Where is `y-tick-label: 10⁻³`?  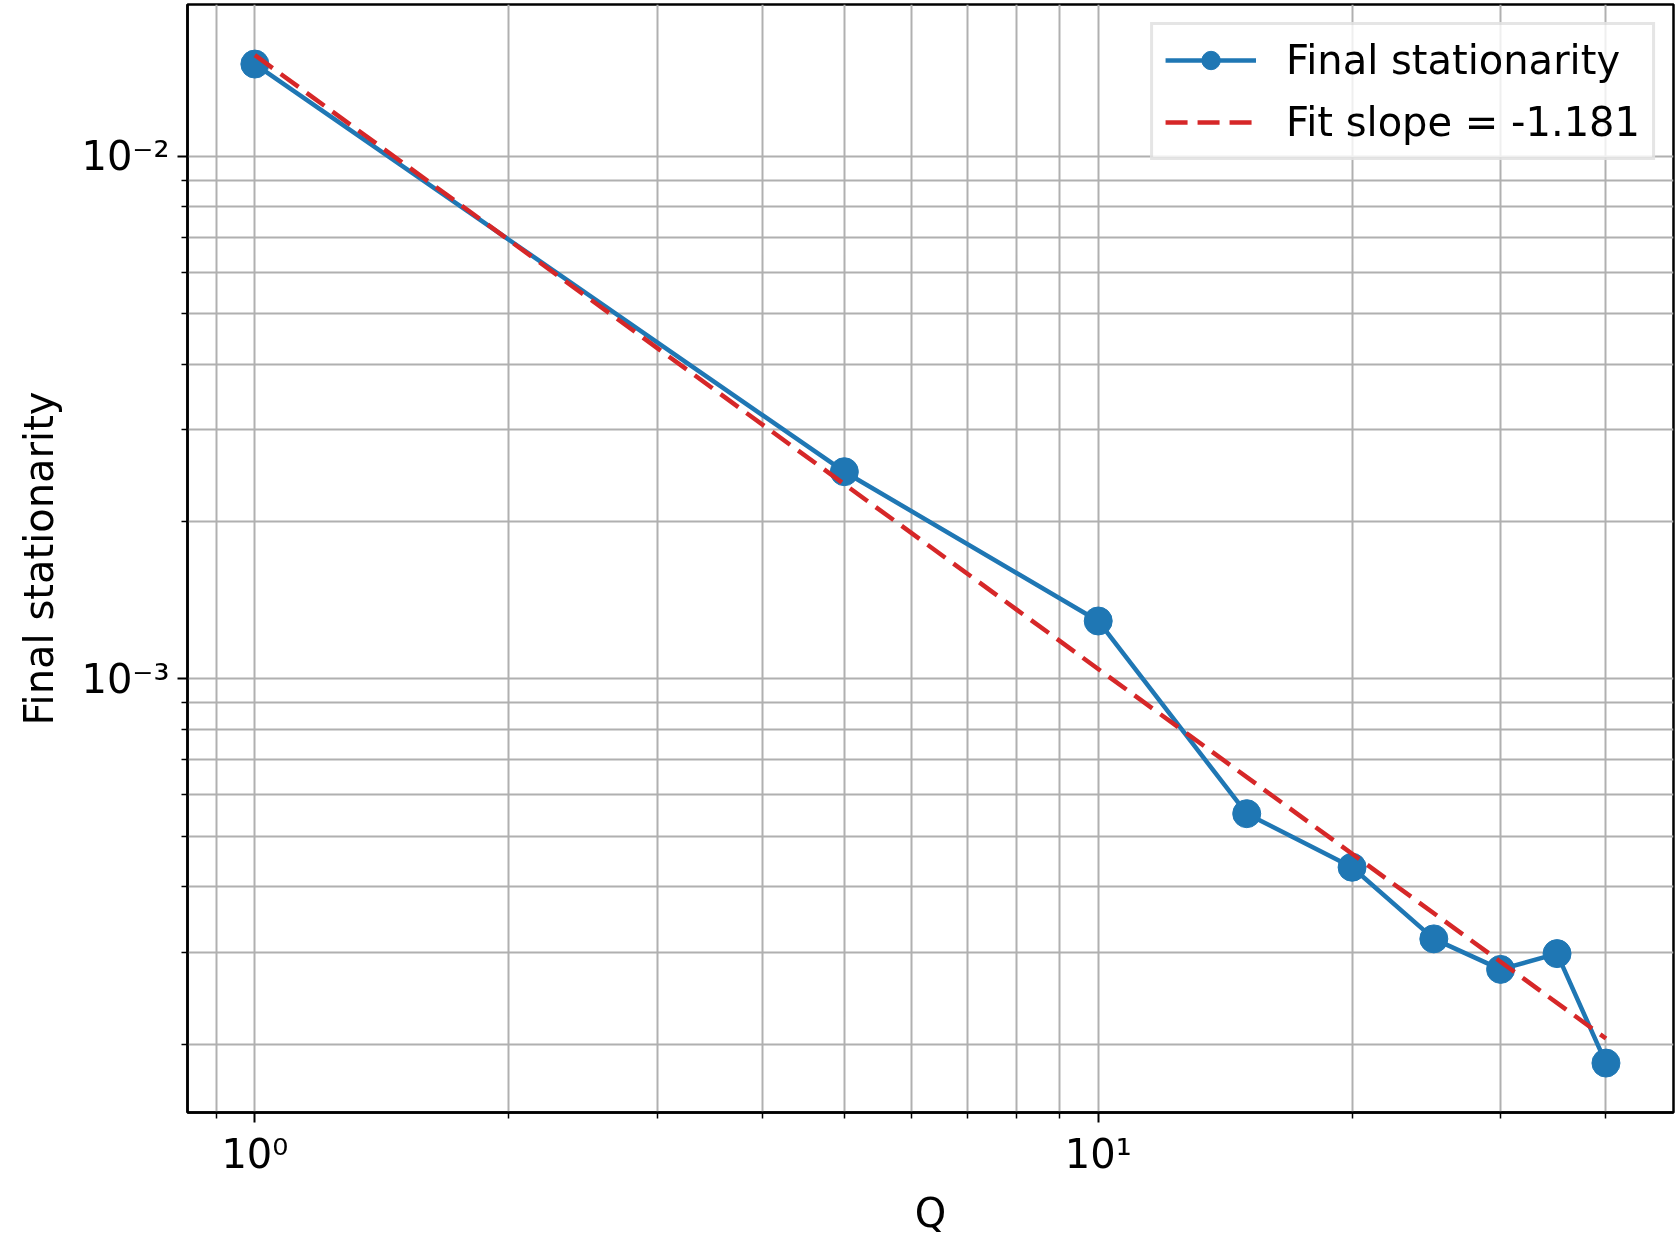
y-tick-label: 10⁻³ is located at coordinates (125, 678).